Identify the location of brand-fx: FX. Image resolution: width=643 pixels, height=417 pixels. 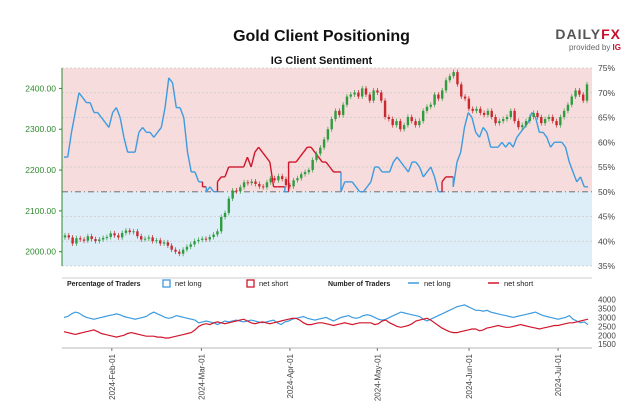
(611, 34).